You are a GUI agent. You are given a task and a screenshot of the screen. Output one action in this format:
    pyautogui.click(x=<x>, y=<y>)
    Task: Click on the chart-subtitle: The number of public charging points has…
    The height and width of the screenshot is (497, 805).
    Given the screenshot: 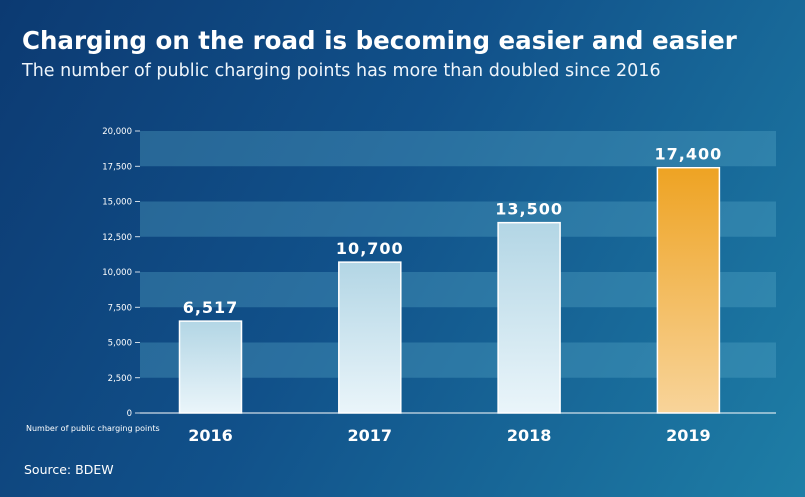 What is the action you would take?
    pyautogui.click(x=341, y=71)
    